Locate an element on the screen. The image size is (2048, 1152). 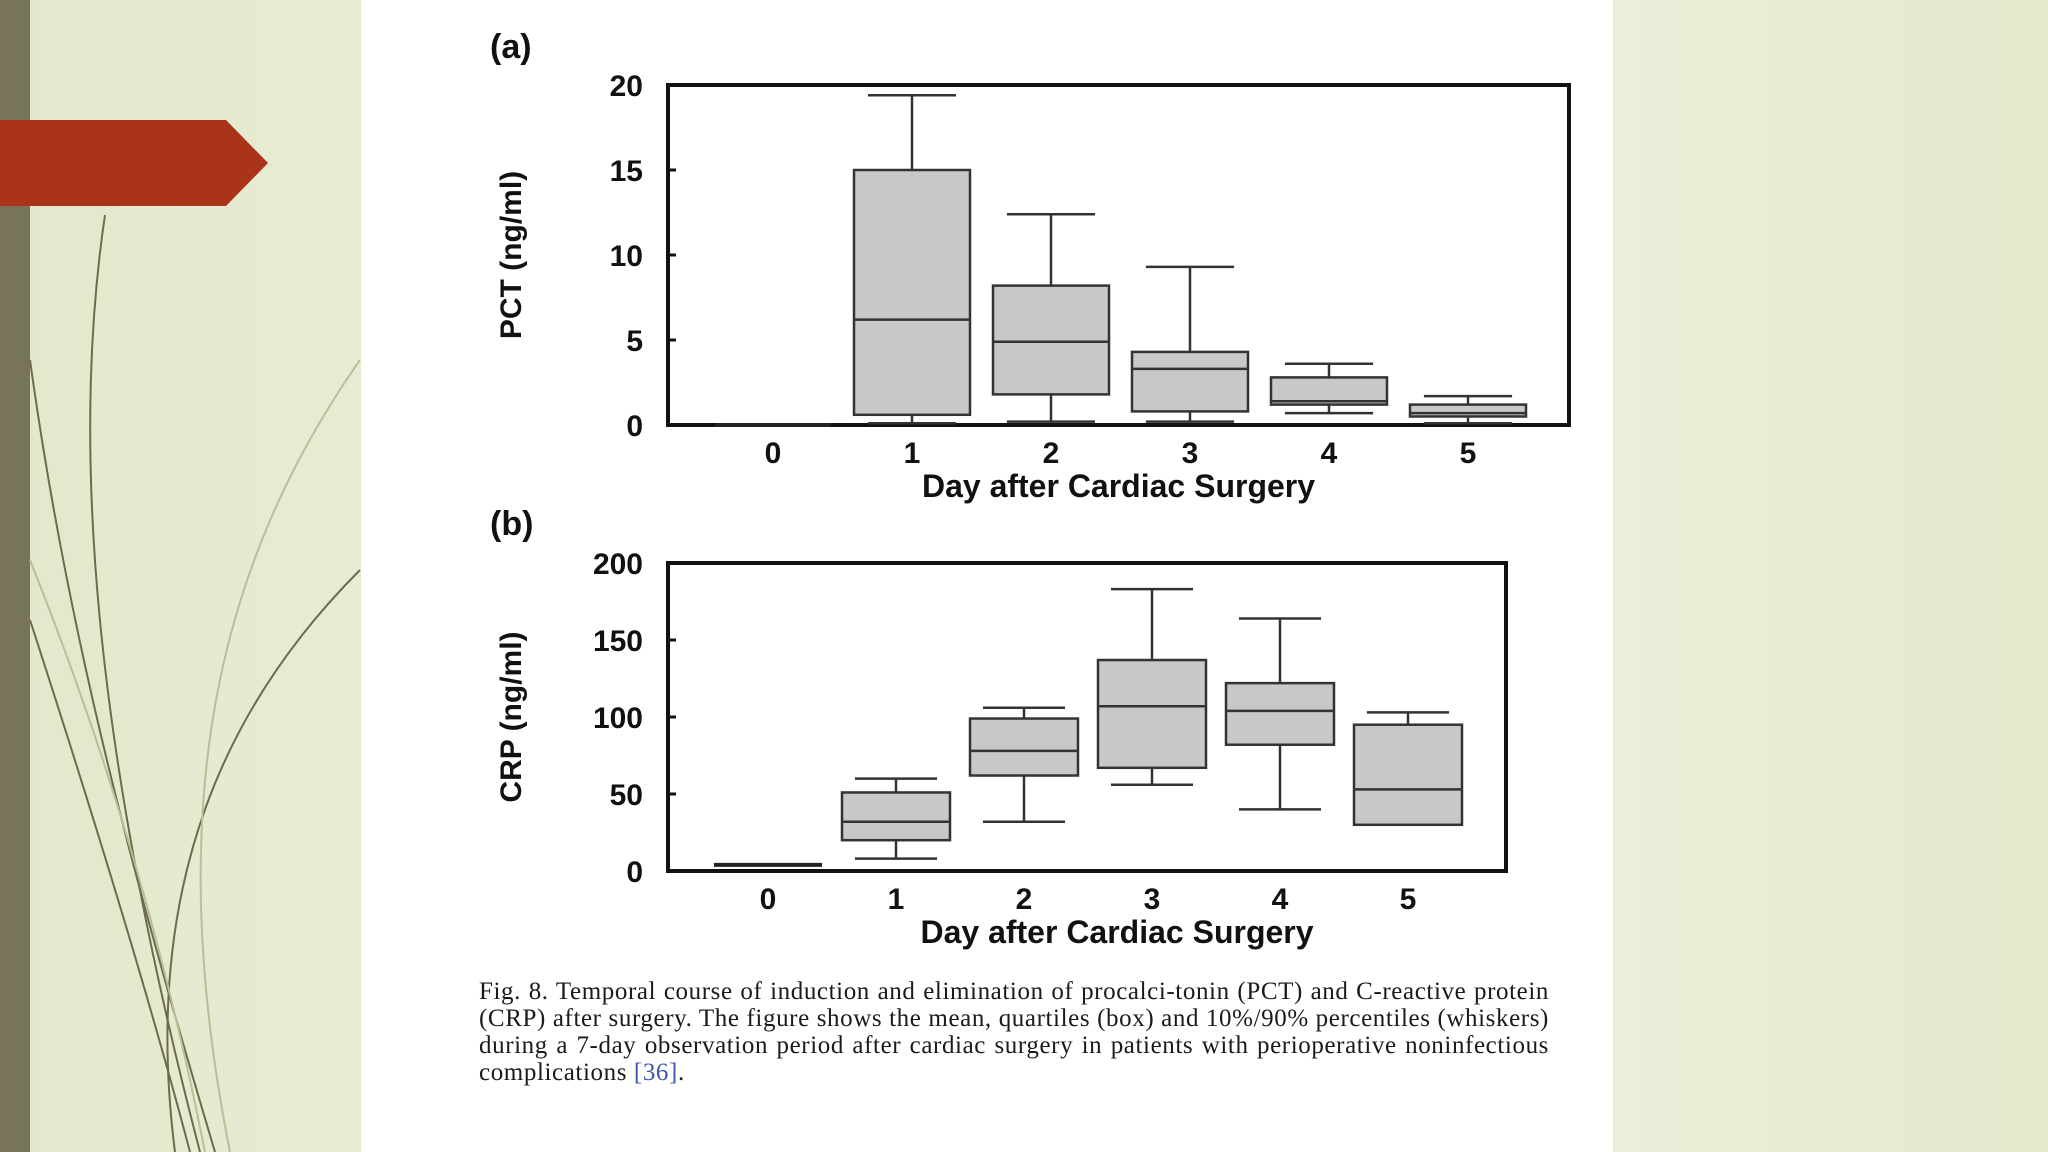
decorative-curves is located at coordinates (195, 683).